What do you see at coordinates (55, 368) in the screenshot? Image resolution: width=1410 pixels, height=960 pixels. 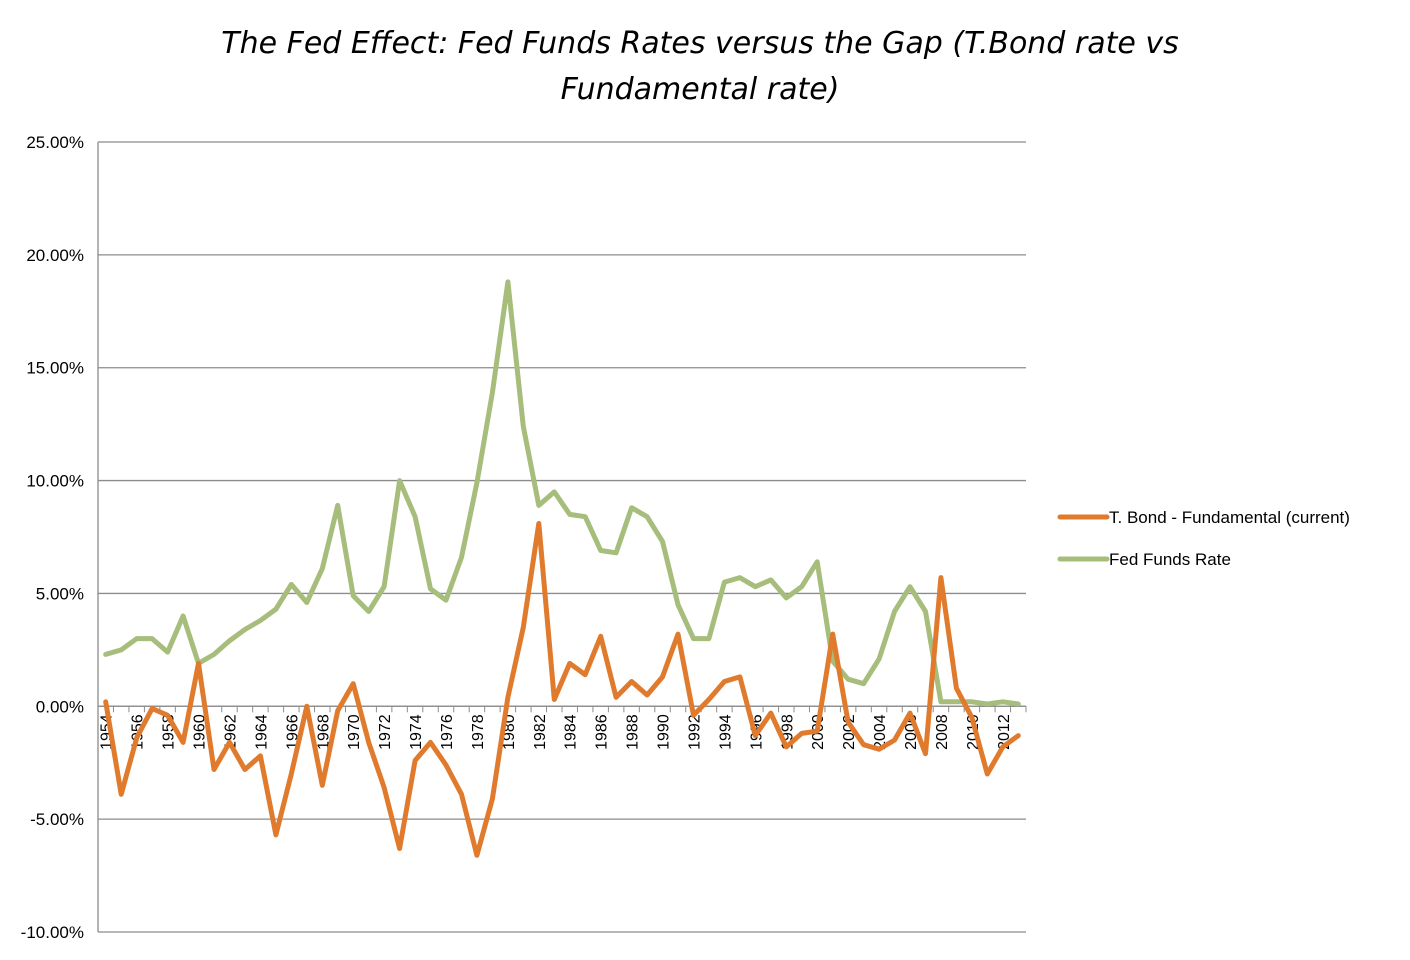 I see `y-tick-label: 15.00%` at bounding box center [55, 368].